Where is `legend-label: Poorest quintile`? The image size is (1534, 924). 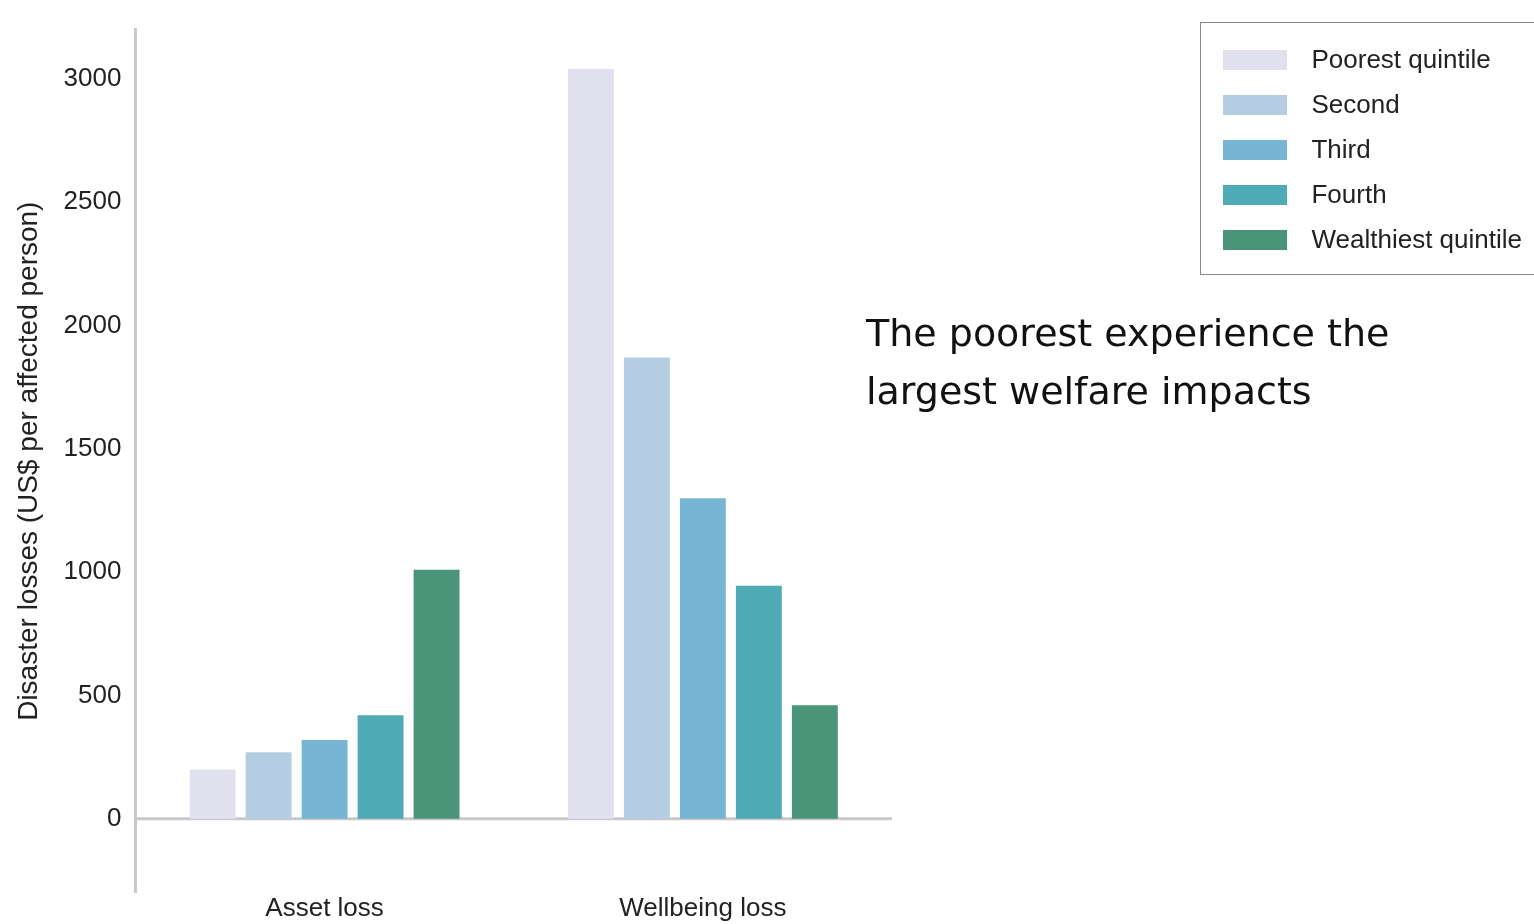 legend-label: Poorest quintile is located at coordinates (1401, 59).